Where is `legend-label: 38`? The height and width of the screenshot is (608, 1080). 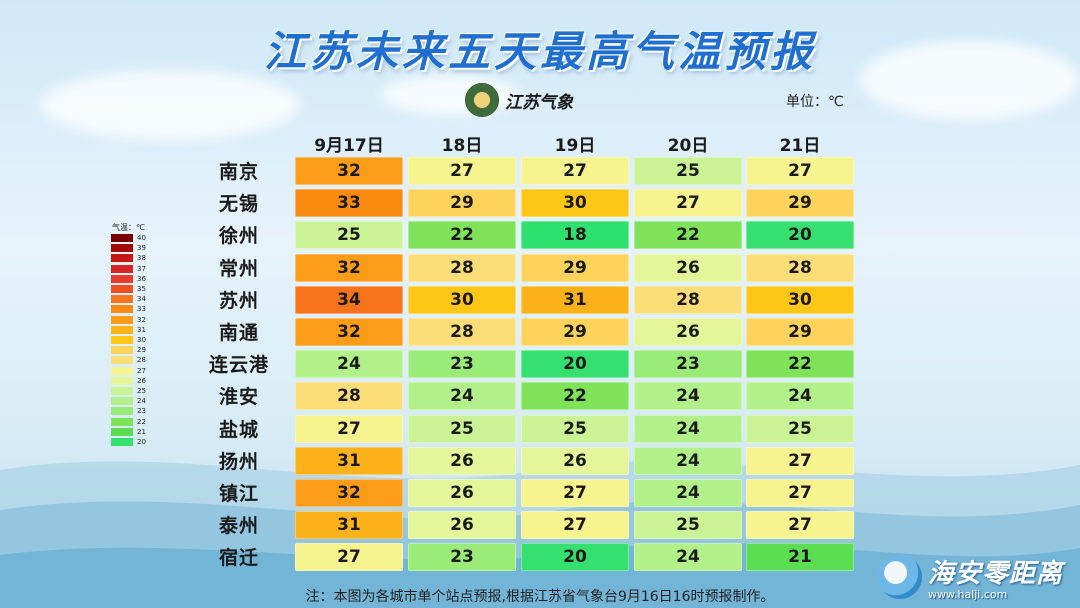
legend-label: 38 is located at coordinates (141, 258).